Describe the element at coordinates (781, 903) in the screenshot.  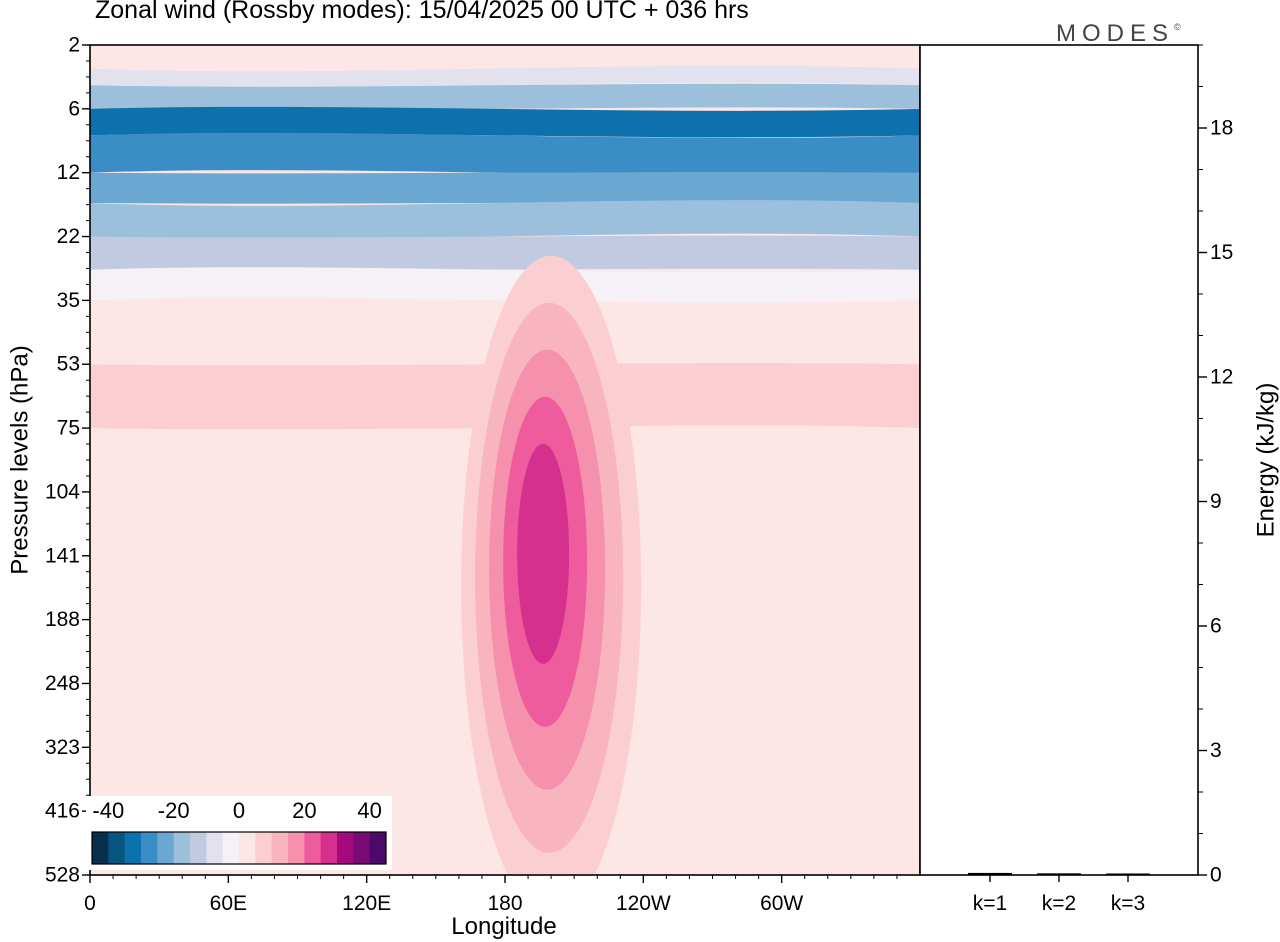
I see `x-tick-label: 60W` at that location.